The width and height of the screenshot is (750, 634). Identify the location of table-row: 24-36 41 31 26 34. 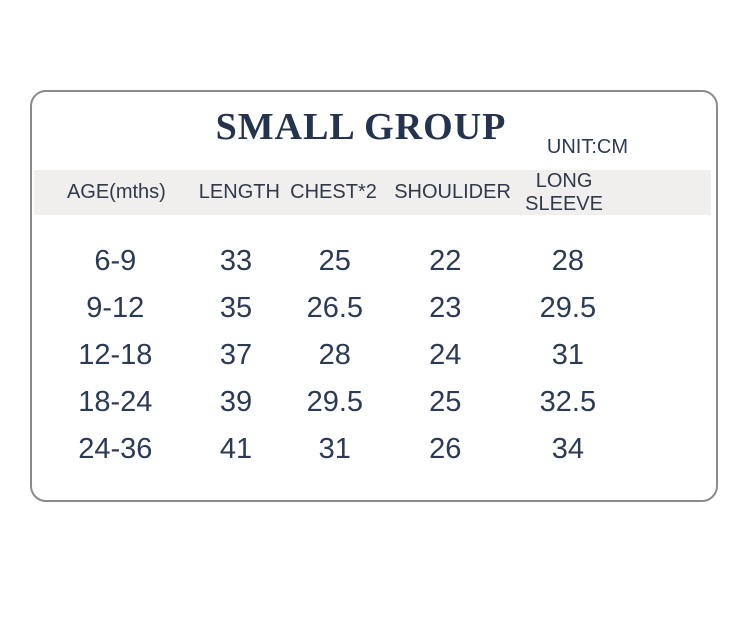
(374, 449).